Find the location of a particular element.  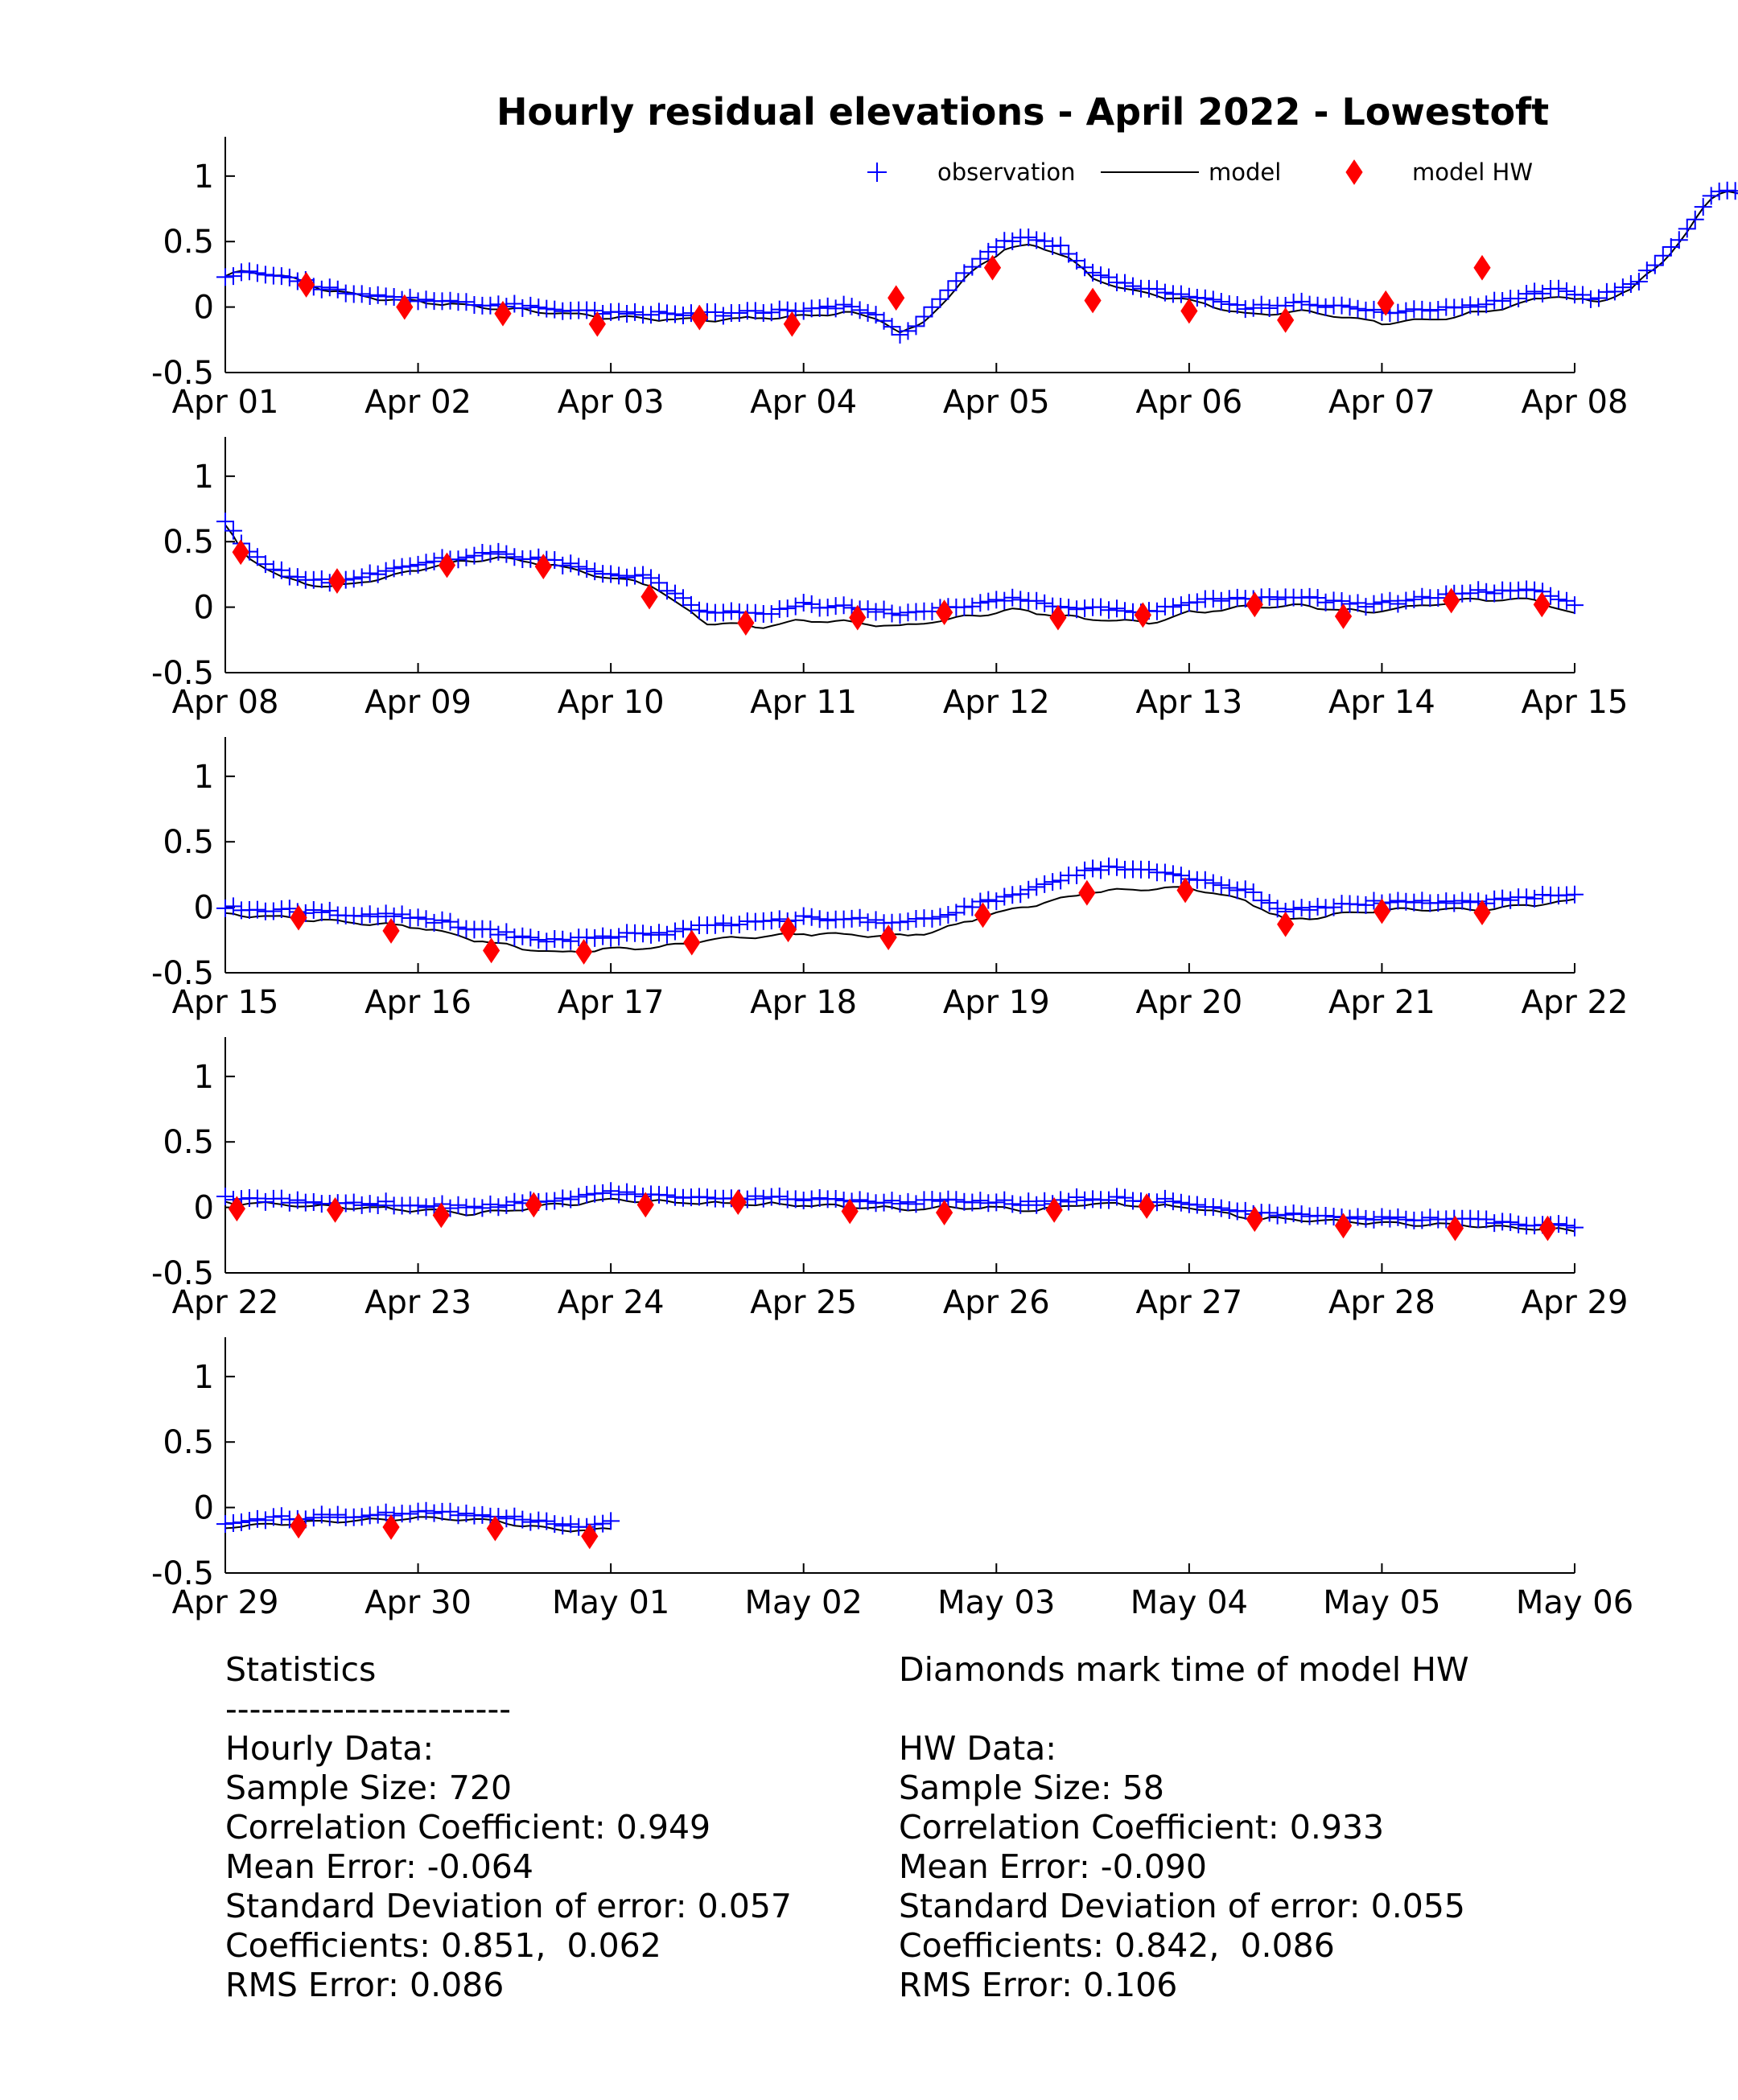

x-tick-label: May 01 is located at coordinates (610, 1603).